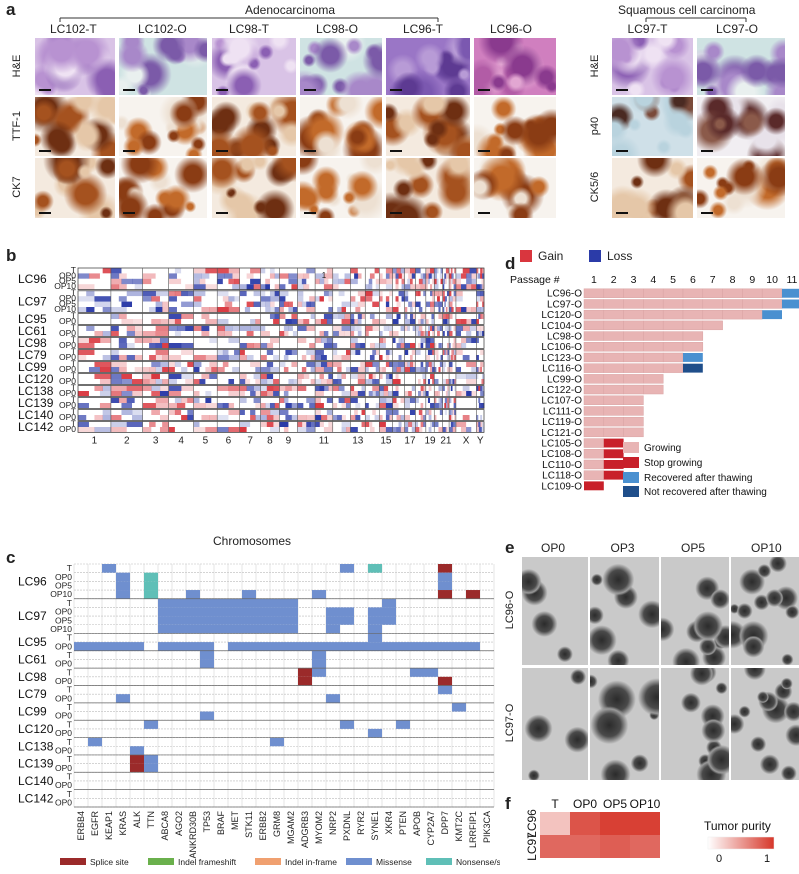  I want to click on purity-col-label: OP10, so click(645, 804).